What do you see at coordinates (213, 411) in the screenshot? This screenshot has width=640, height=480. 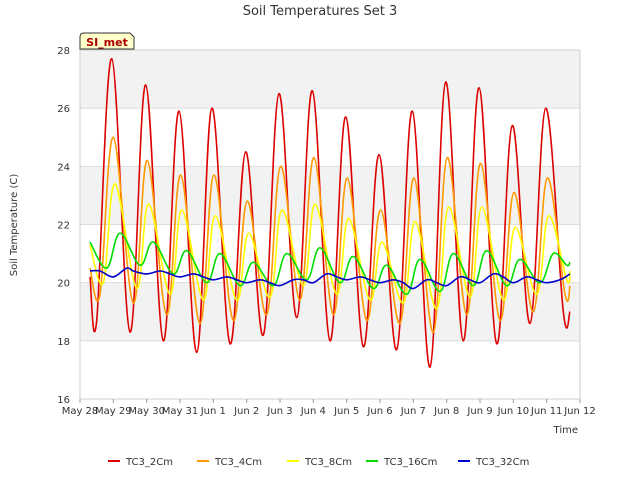 I see `x-tick-label: Jun 1` at bounding box center [213, 411].